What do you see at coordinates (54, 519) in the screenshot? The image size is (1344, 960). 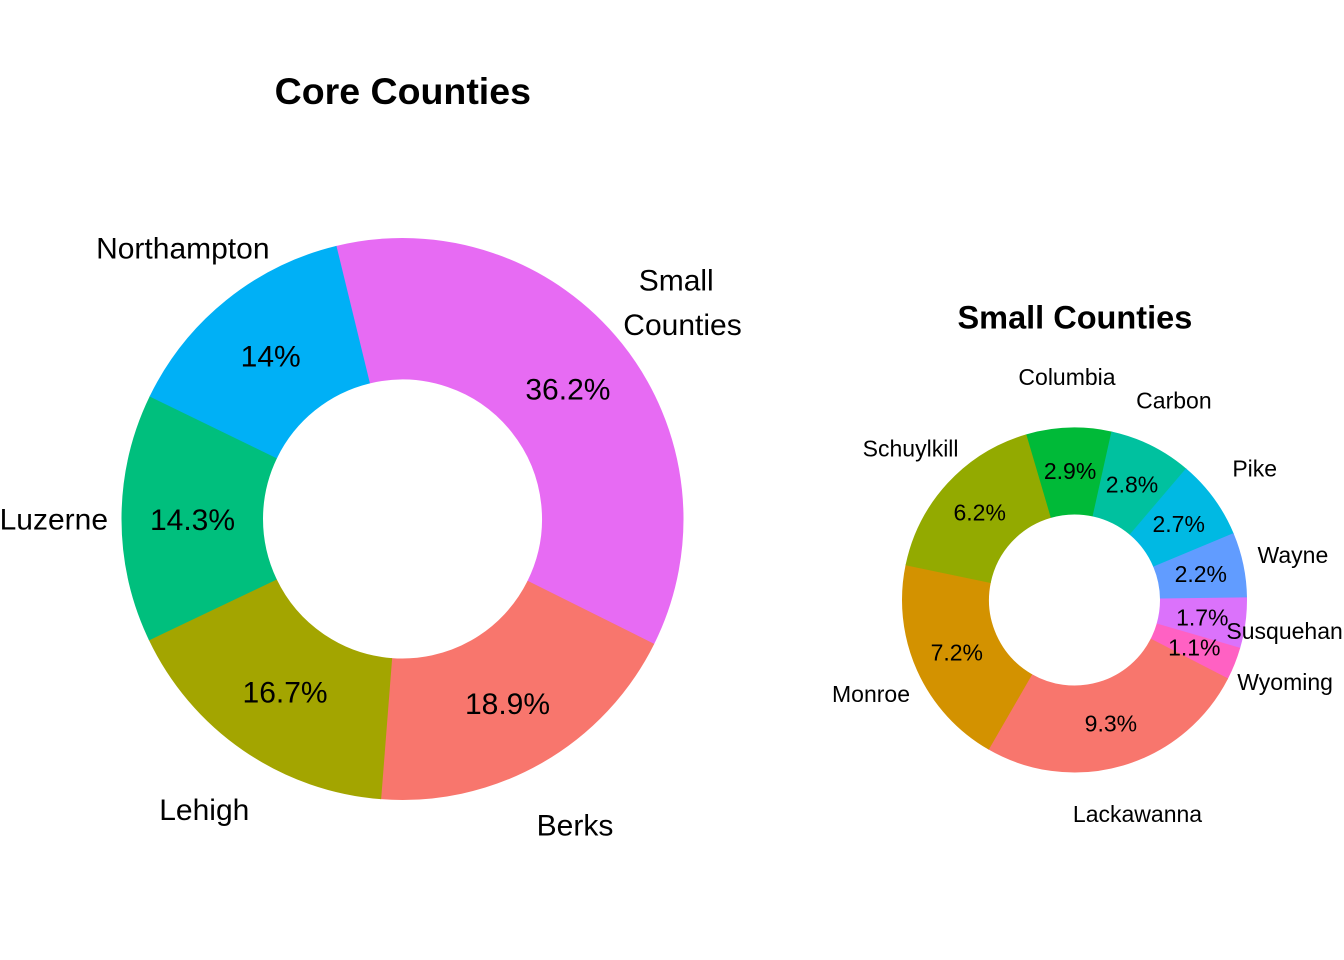 I see `svg-text: Luzerne` at bounding box center [54, 519].